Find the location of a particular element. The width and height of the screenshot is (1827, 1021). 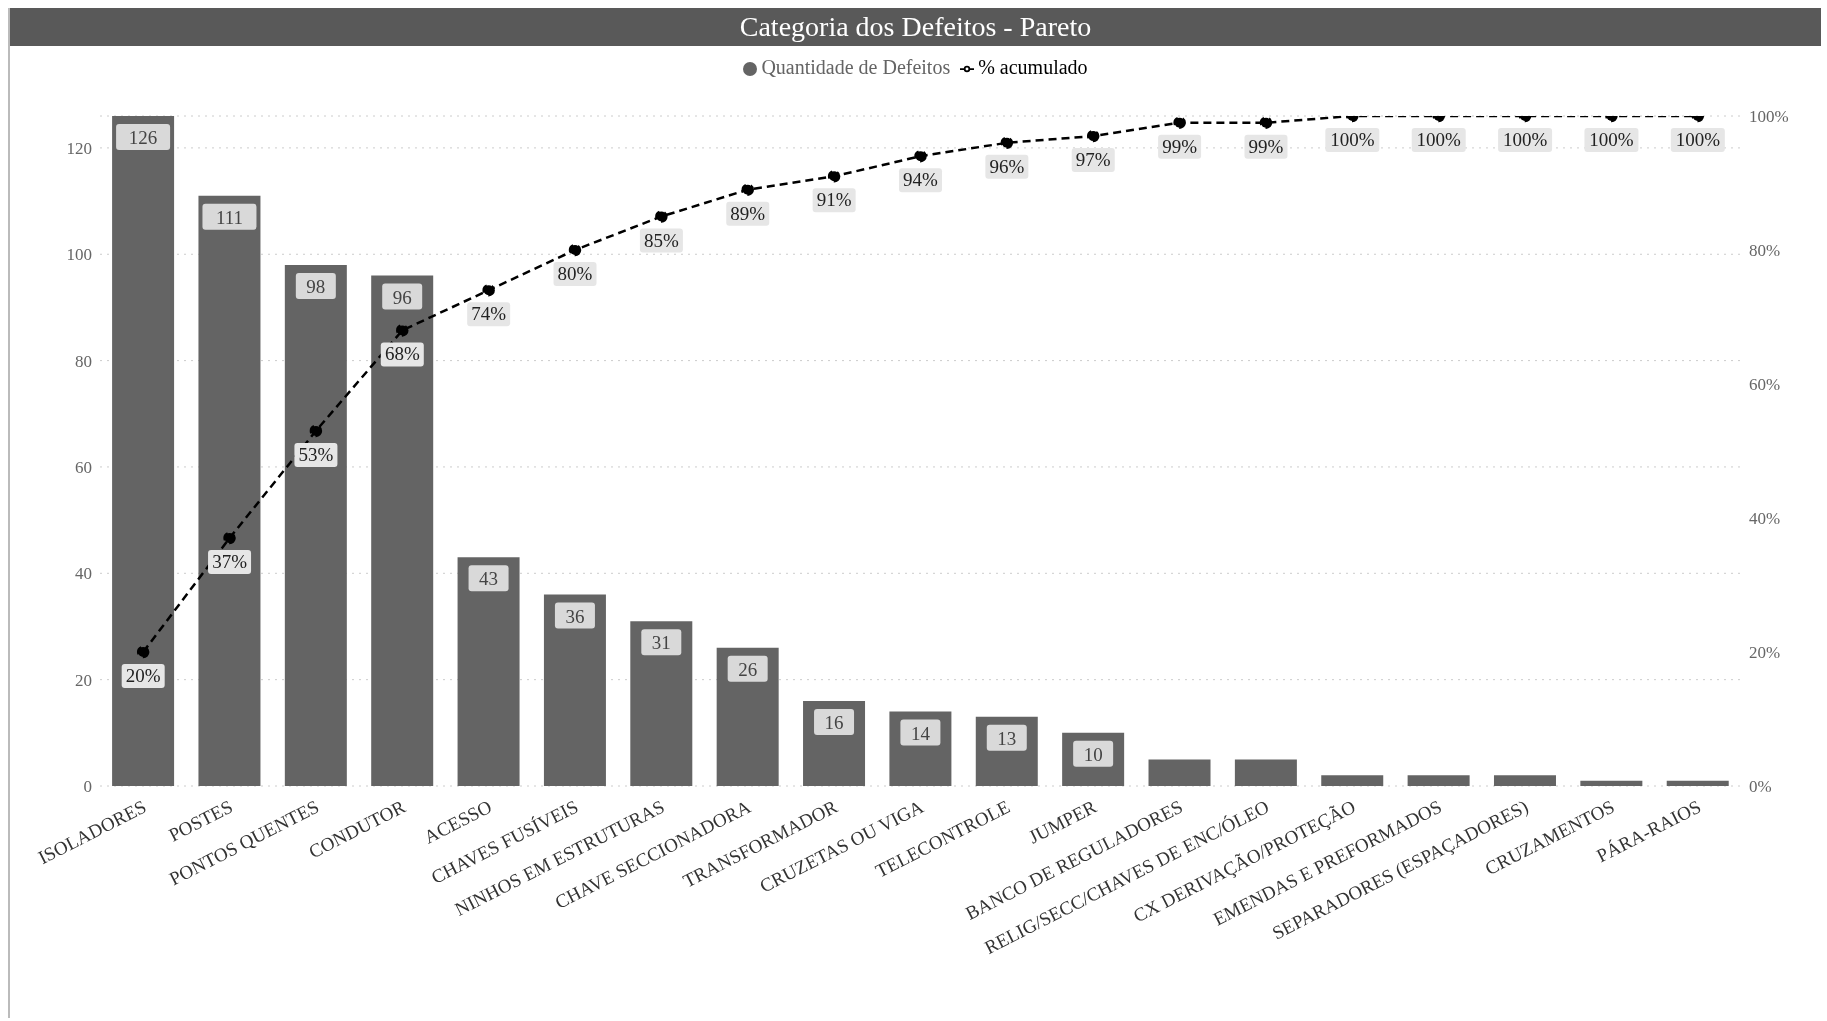

y2-tick-label: 40% is located at coordinates (1765, 519).